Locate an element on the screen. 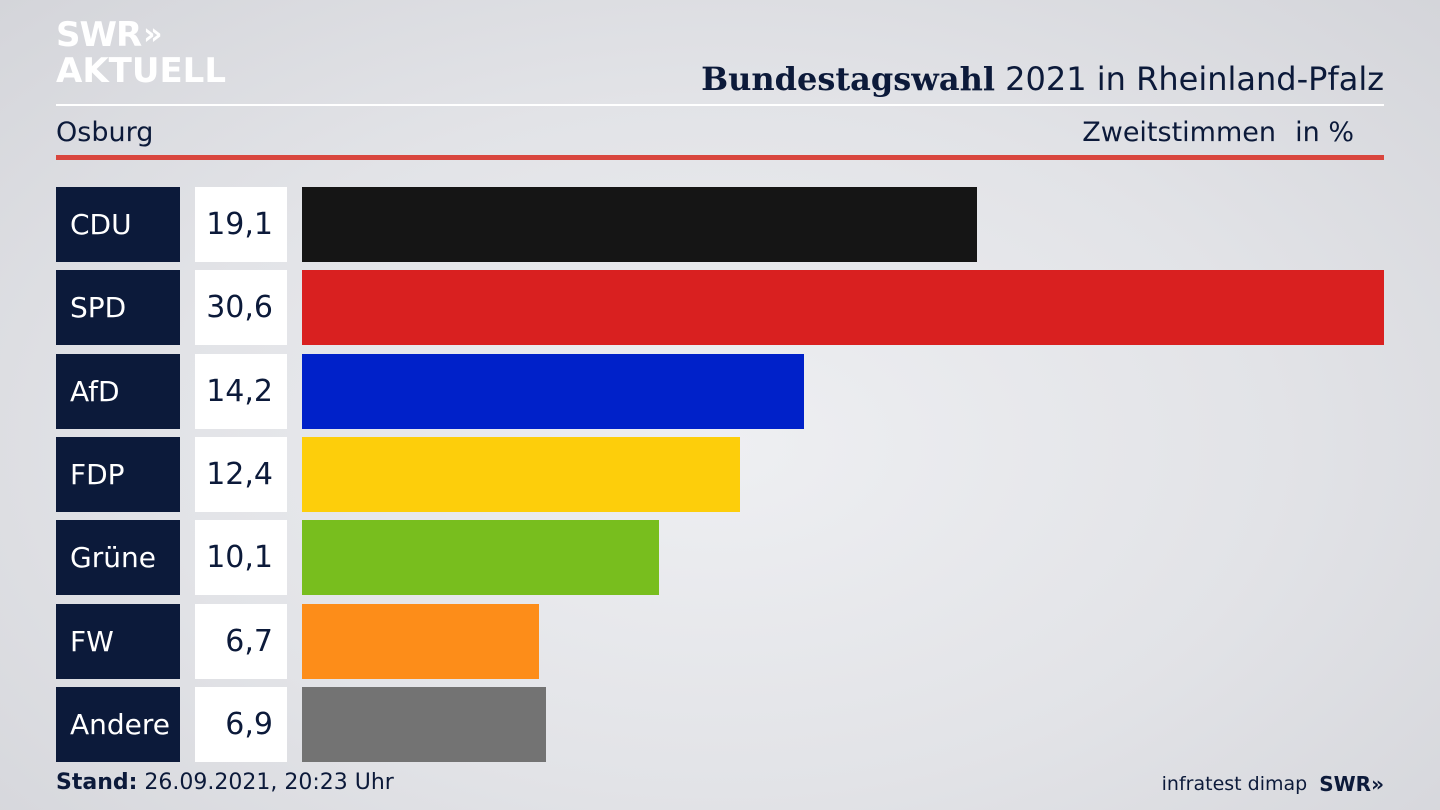 This screenshot has width=1440, height=810. party-label: AfD is located at coordinates (118, 391).